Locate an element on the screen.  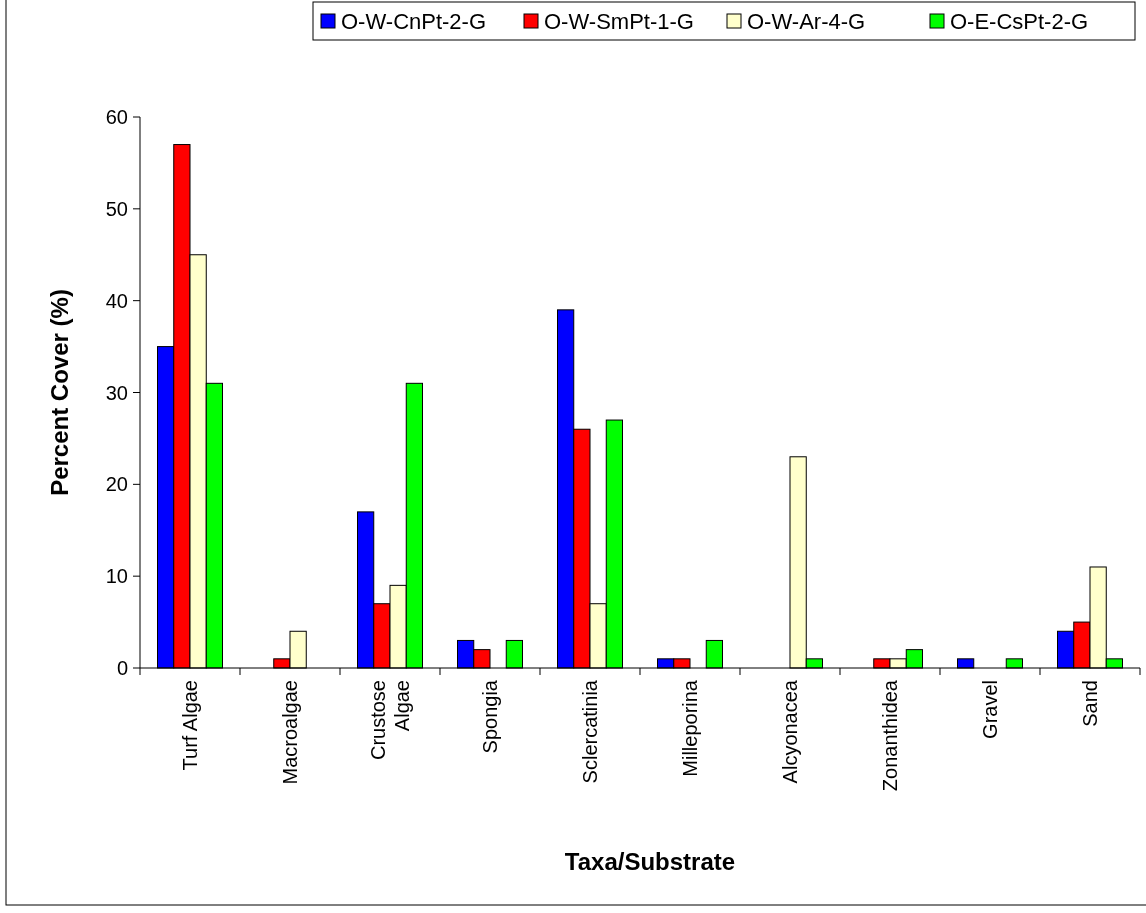
x-tick-label: Zonanthidea is located at coordinates (890, 735).